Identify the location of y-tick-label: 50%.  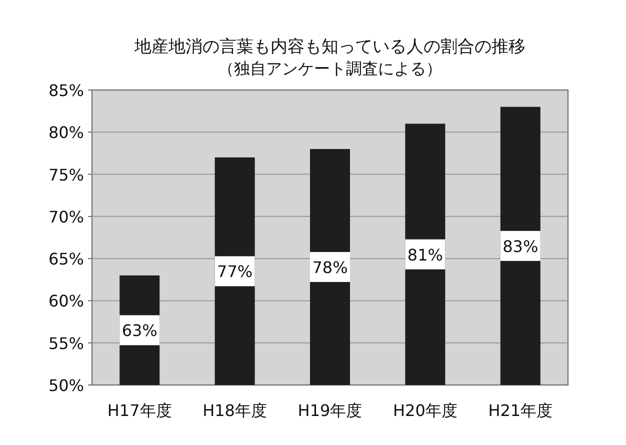
(66, 385).